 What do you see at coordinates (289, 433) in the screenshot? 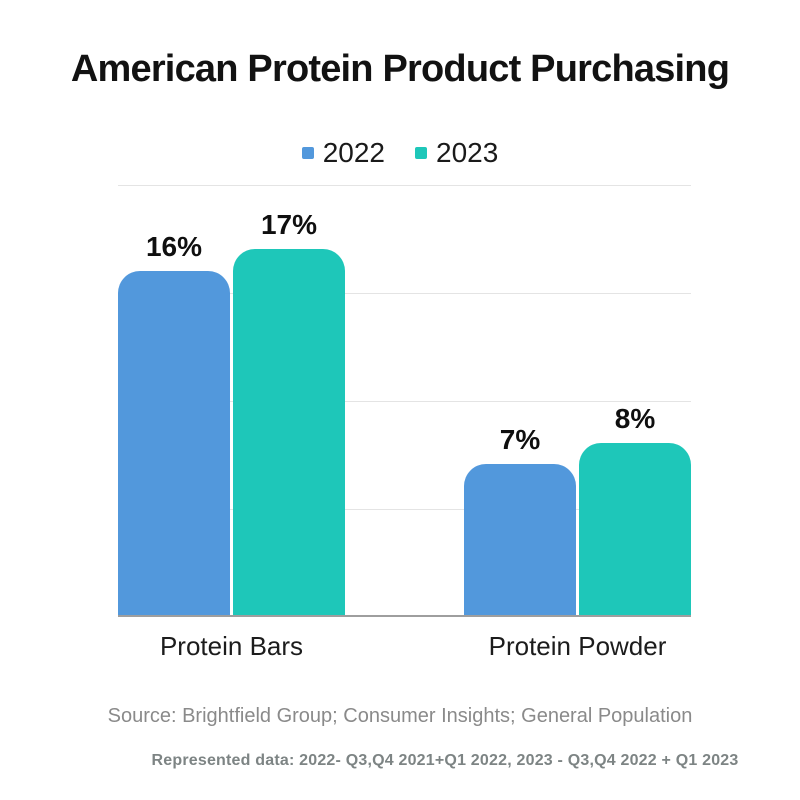
I see `bar-2023-protein-bars` at bounding box center [289, 433].